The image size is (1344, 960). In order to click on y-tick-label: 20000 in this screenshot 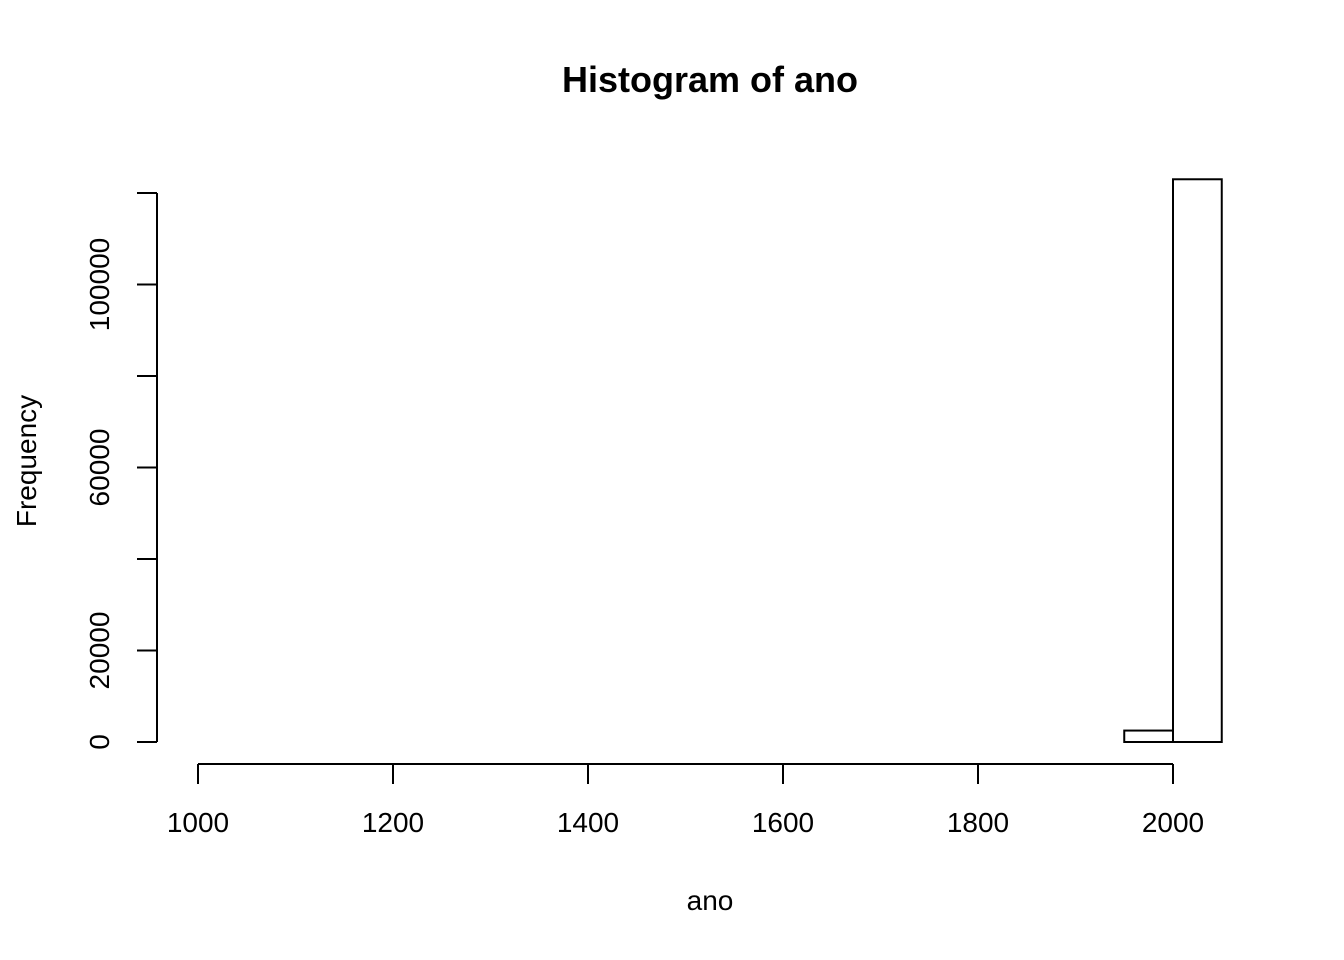, I will do `click(99, 651)`.